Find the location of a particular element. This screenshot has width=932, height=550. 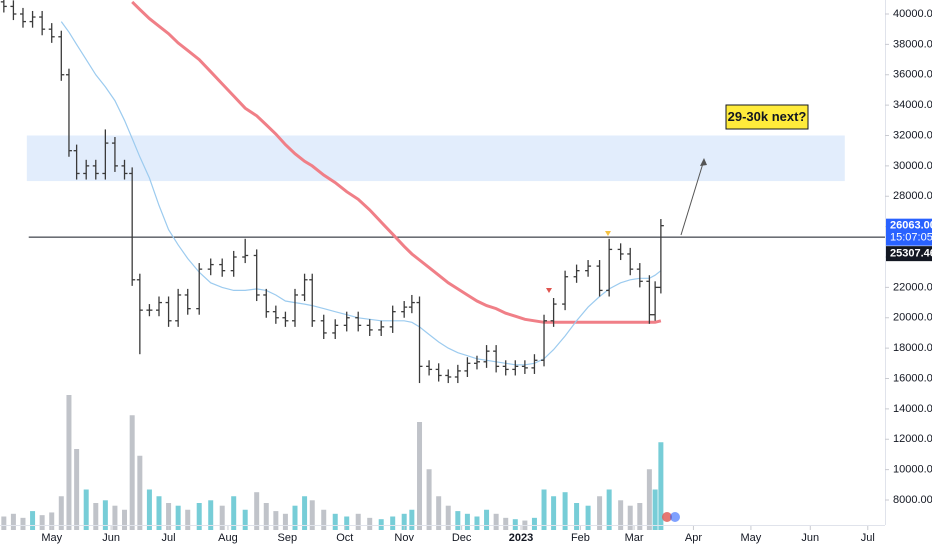

y-tick-label: 22000.00 is located at coordinates (912, 287).